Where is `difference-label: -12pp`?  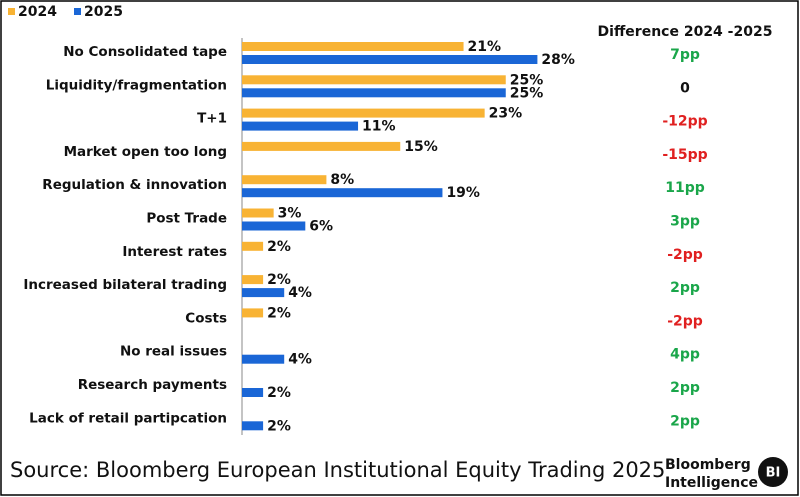
difference-label: -12pp is located at coordinates (684, 122).